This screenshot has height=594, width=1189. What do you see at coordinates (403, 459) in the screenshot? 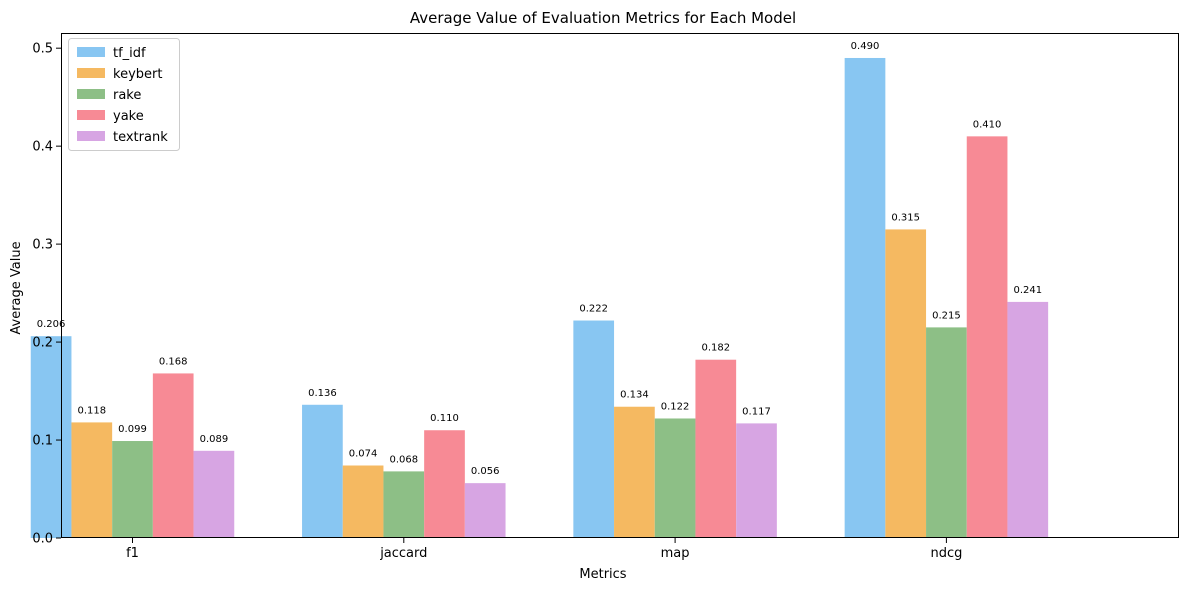
I see `data-label-rake-jaccard: 0.068` at bounding box center [403, 459].